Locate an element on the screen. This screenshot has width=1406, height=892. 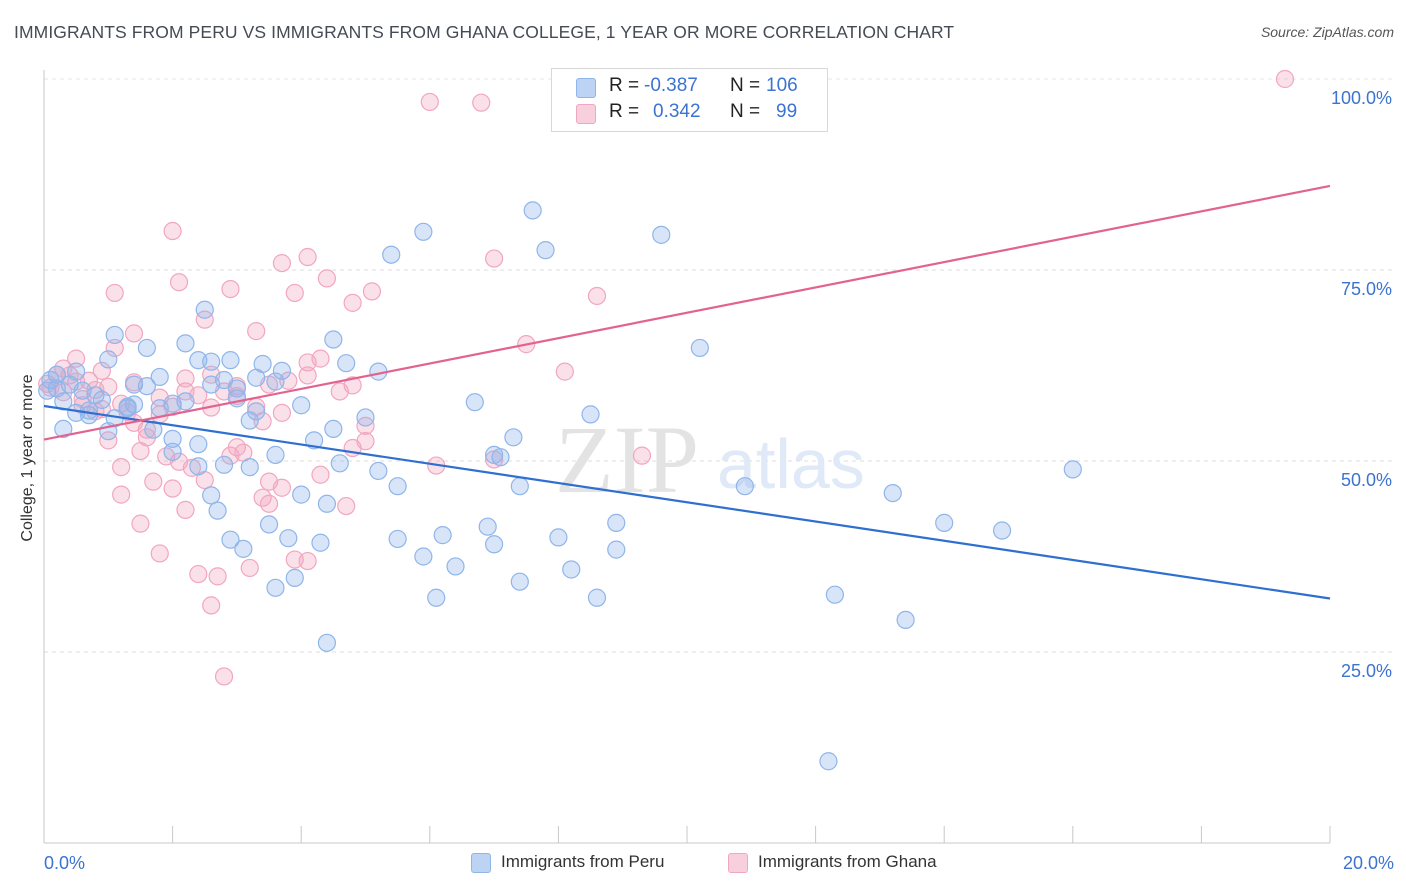
legend-peru-n-label: N = is located at coordinates (745, 85).